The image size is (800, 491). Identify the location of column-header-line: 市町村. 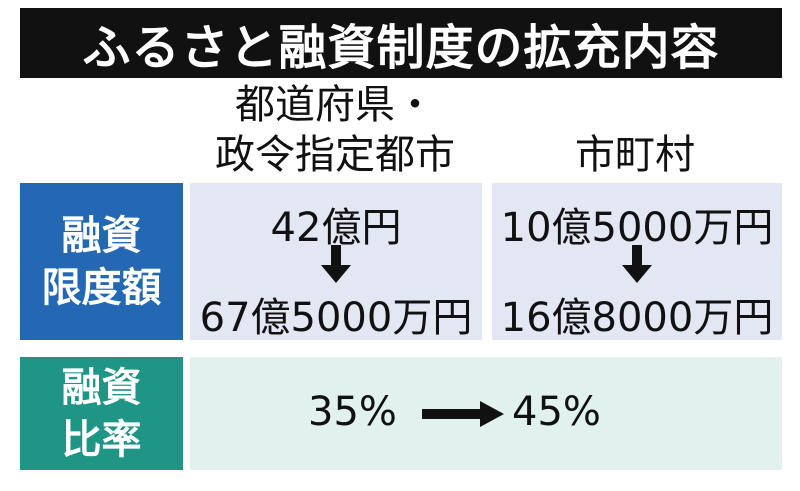
(635, 155).